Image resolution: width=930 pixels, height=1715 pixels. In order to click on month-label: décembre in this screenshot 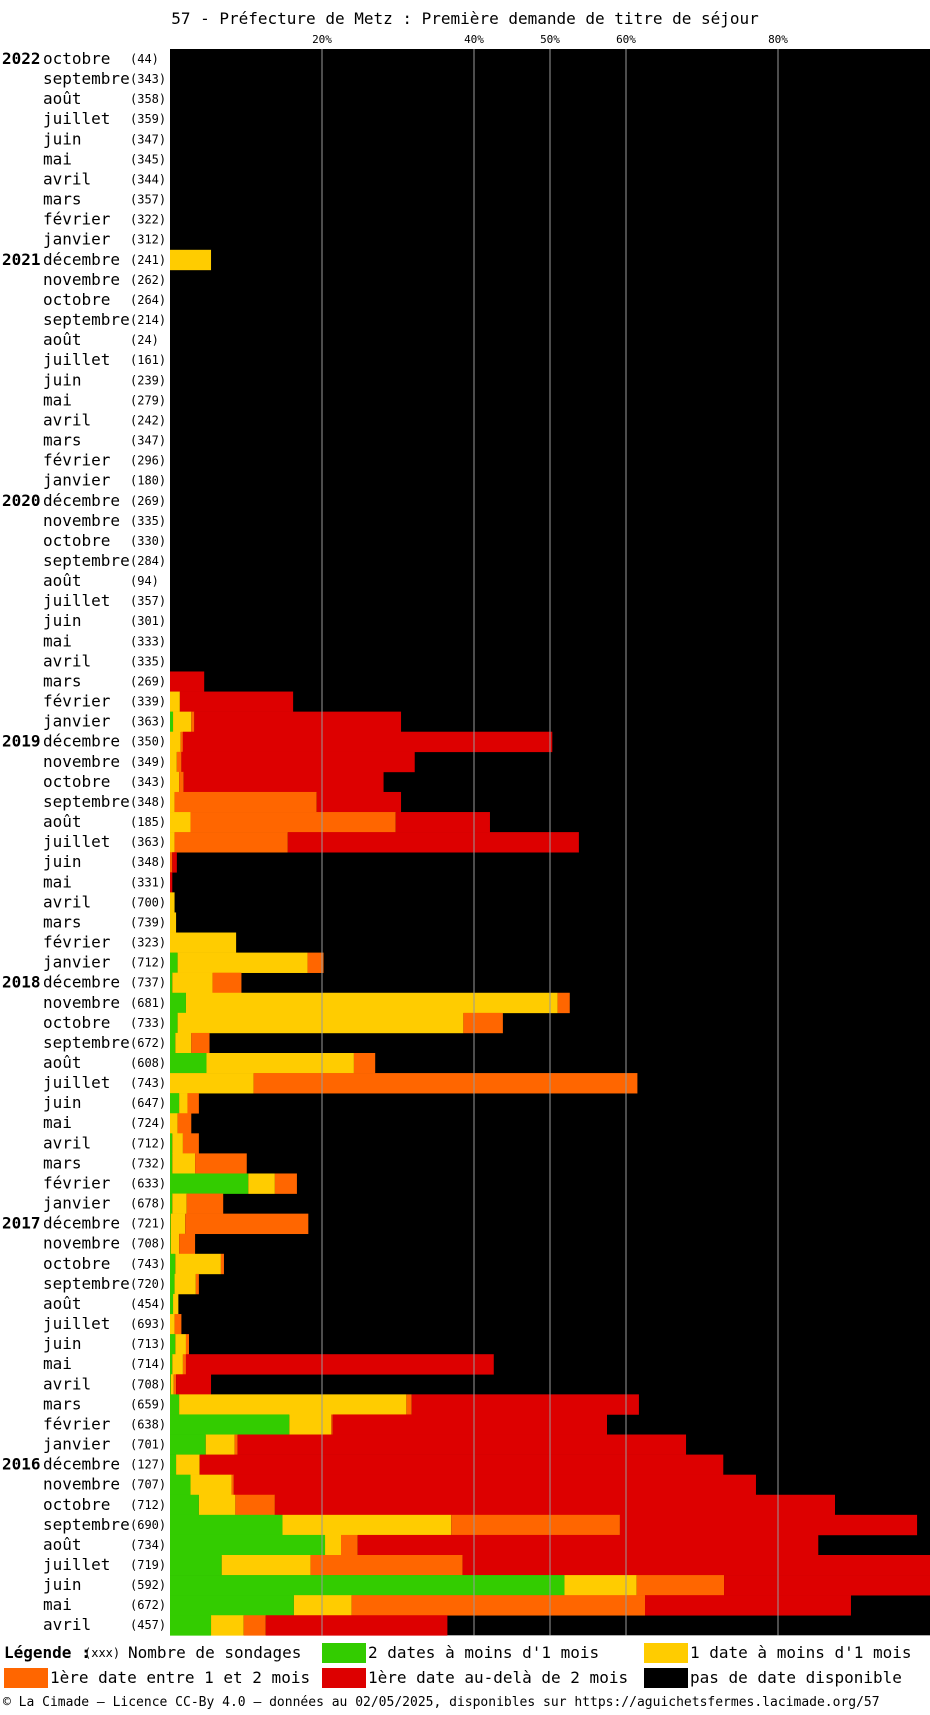, I will do `click(81, 982)`.